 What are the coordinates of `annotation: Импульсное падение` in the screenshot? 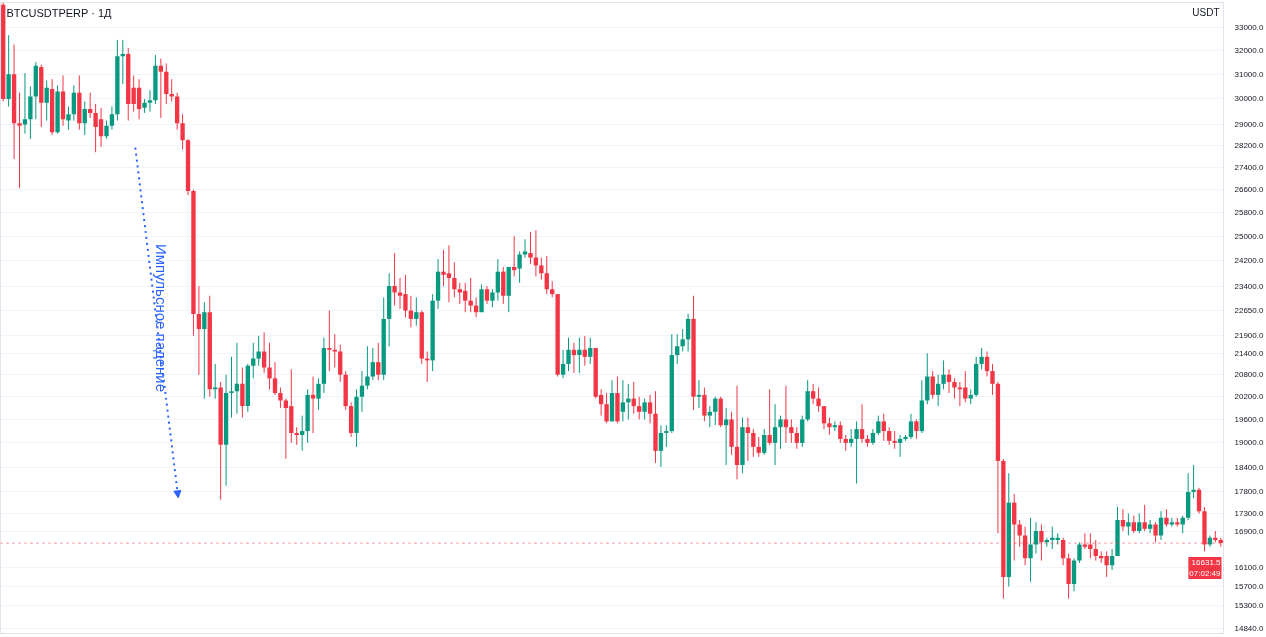 It's located at (162, 318).